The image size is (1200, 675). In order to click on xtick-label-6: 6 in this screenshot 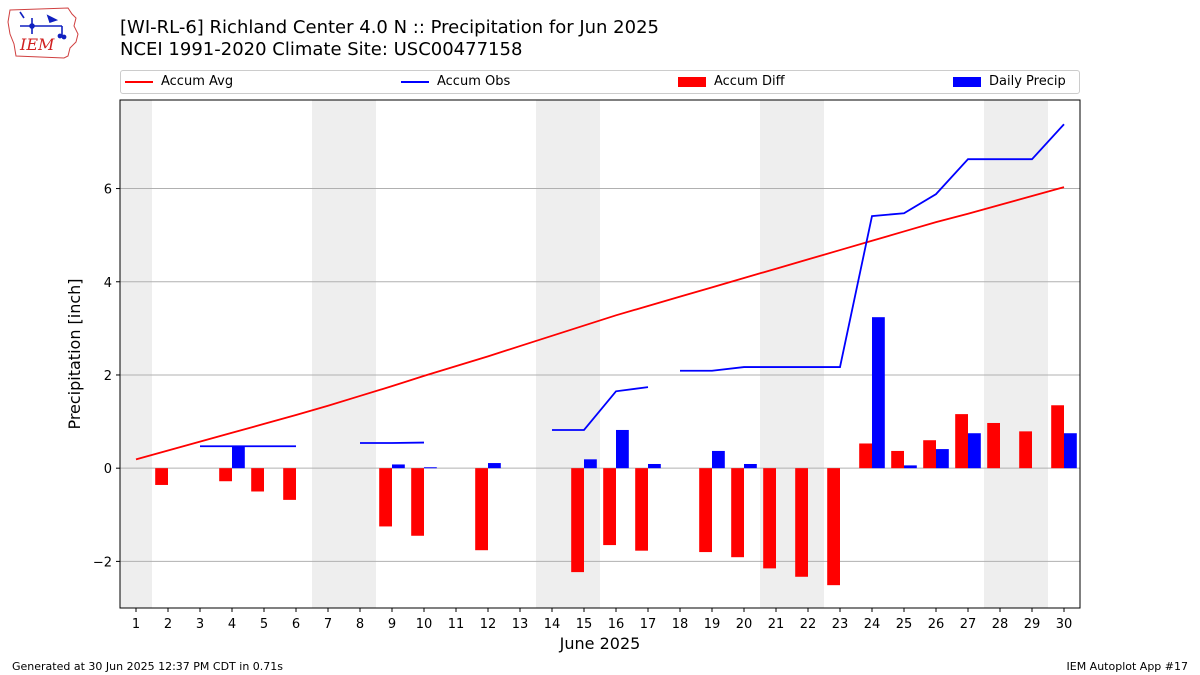, I will do `click(296, 624)`.